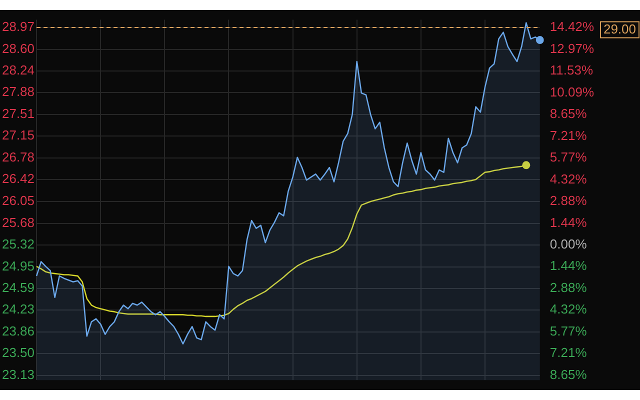 The width and height of the screenshot is (640, 400). I want to click on y2-tick-label: 10.09%, so click(572, 92).